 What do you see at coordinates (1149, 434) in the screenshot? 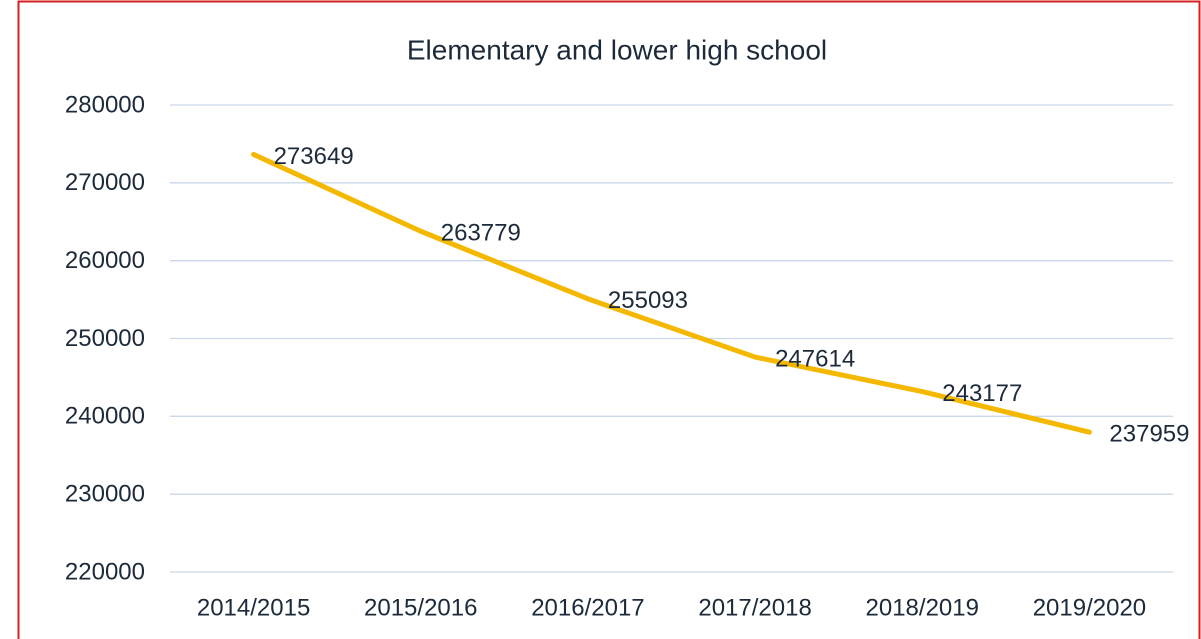
I see `data-label: 237959` at bounding box center [1149, 434].